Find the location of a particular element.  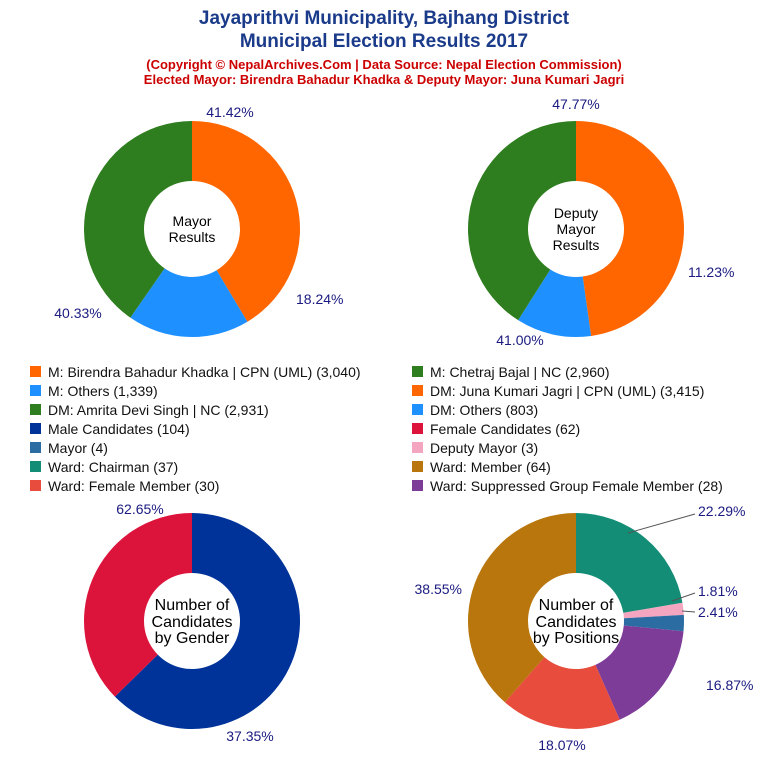

legend-item: Ward: Member (64) is located at coordinates (481, 466).